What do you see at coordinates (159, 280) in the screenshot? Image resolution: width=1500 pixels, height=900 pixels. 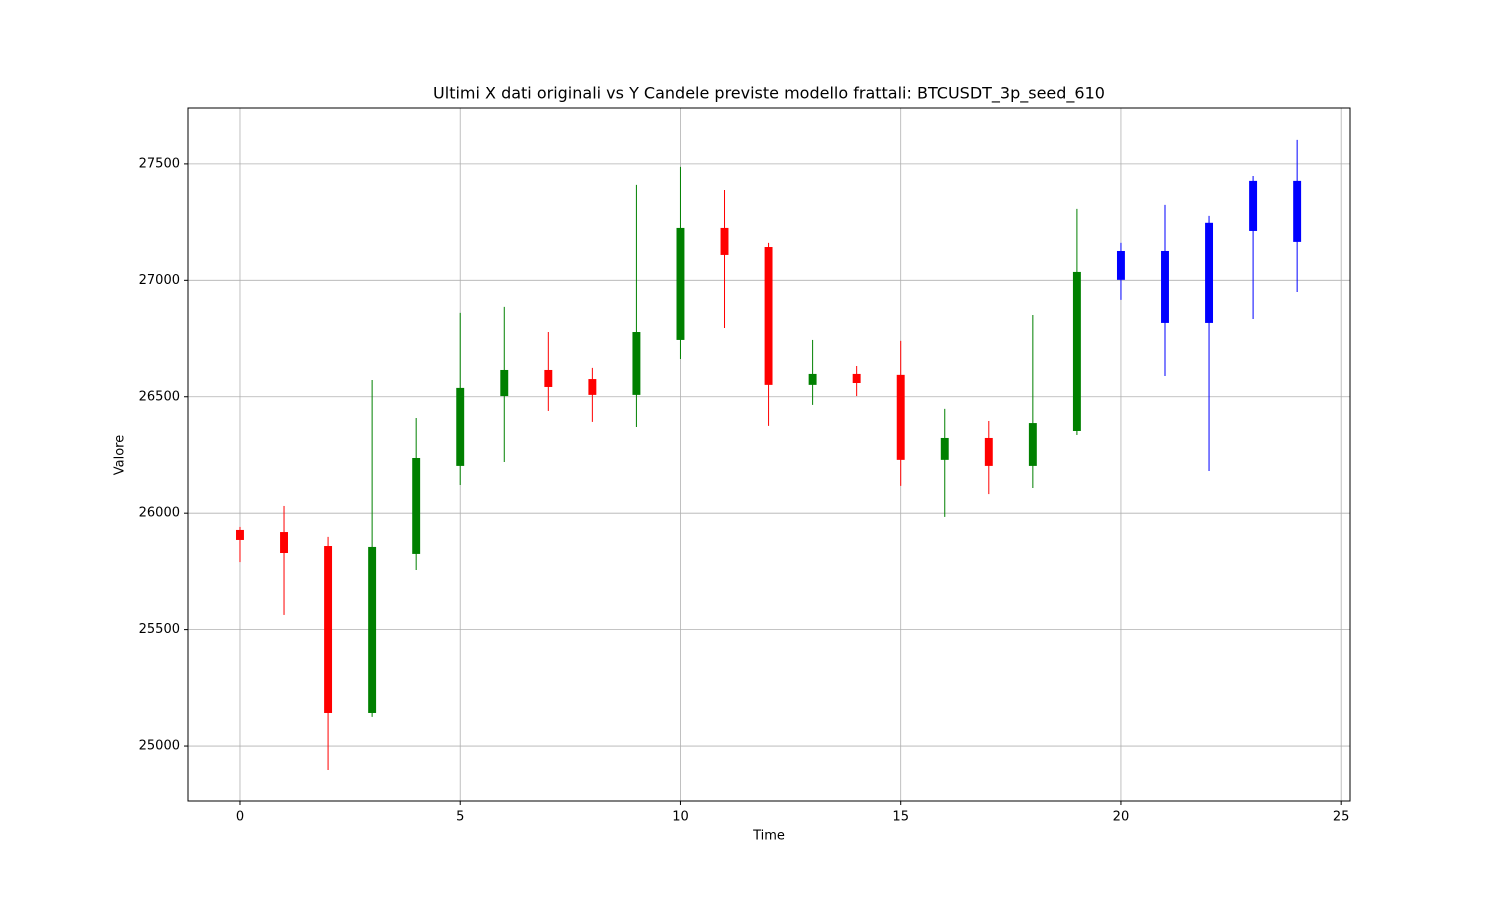 I see `y-tick-label: 27000` at bounding box center [159, 280].